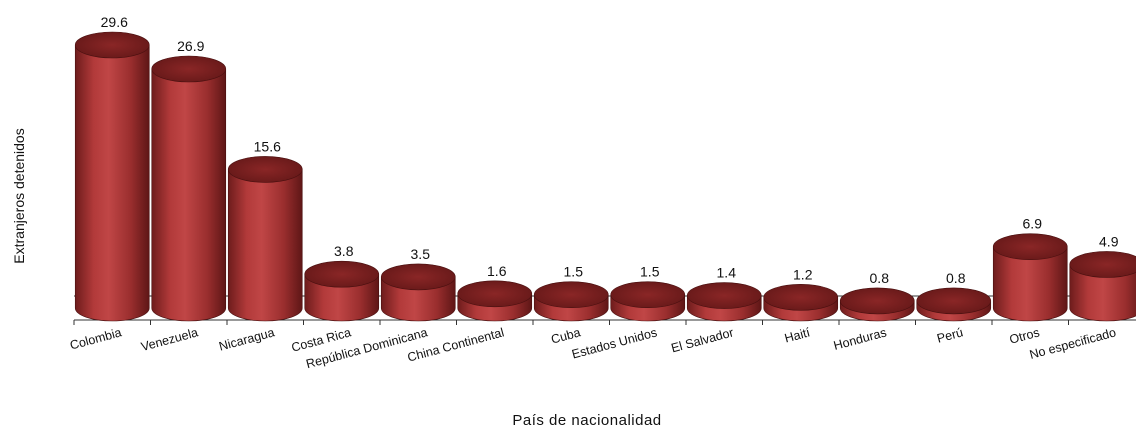  I want to click on value-label: 3.5, so click(421, 254).